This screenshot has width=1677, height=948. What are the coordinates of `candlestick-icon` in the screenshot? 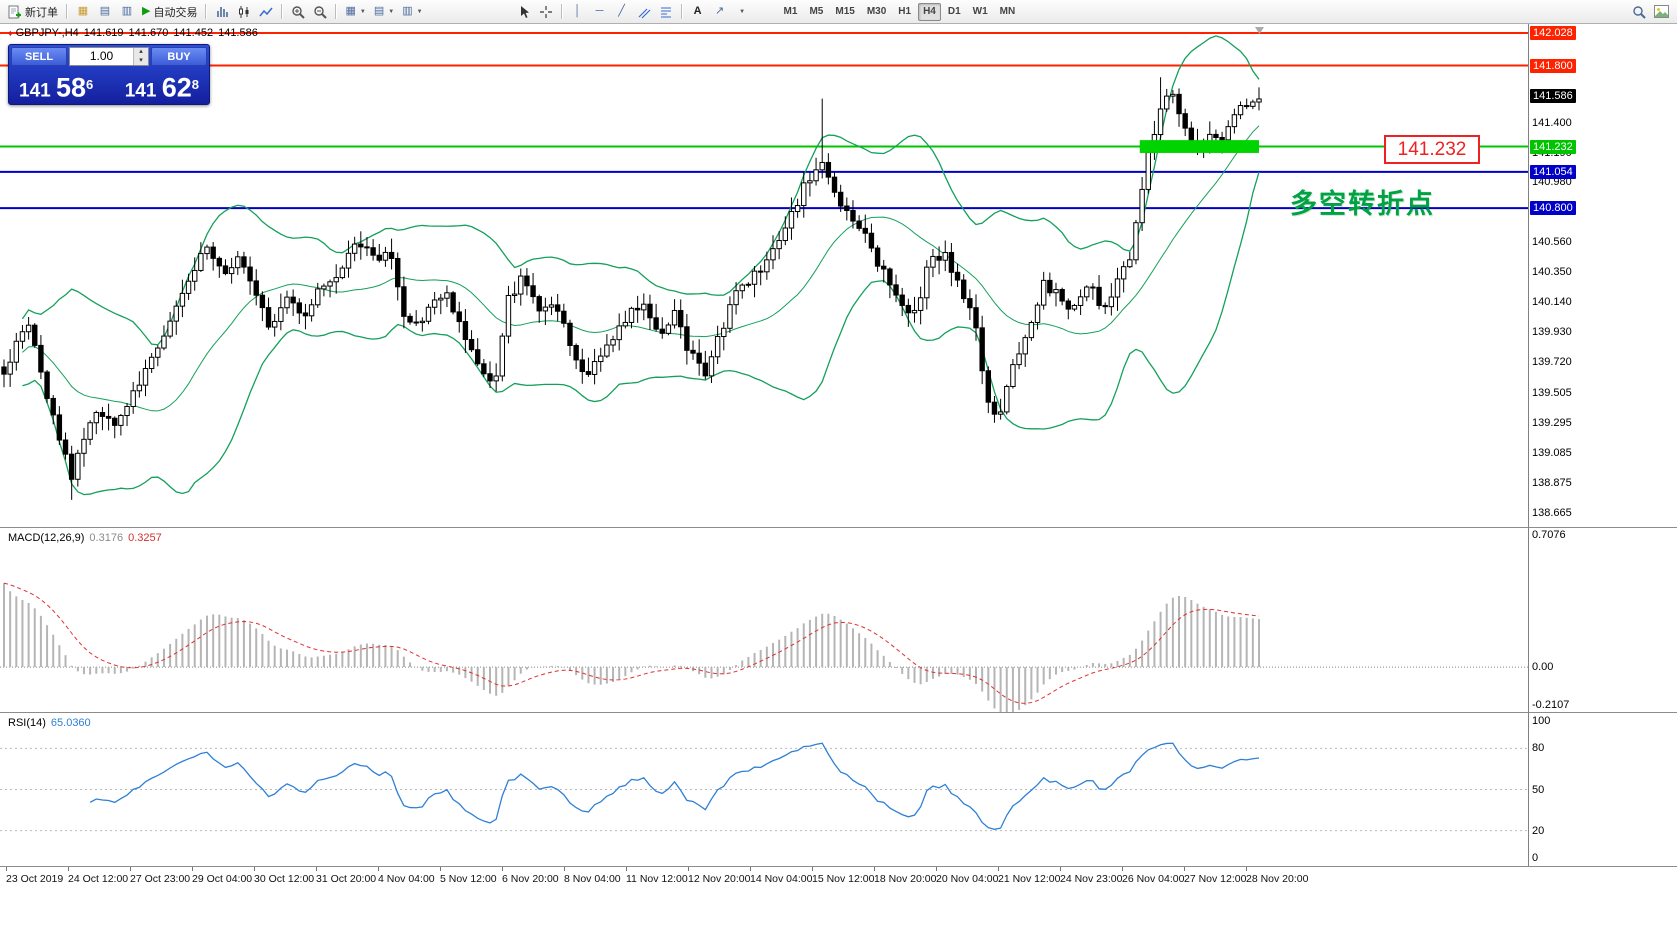 It's located at (244, 11).